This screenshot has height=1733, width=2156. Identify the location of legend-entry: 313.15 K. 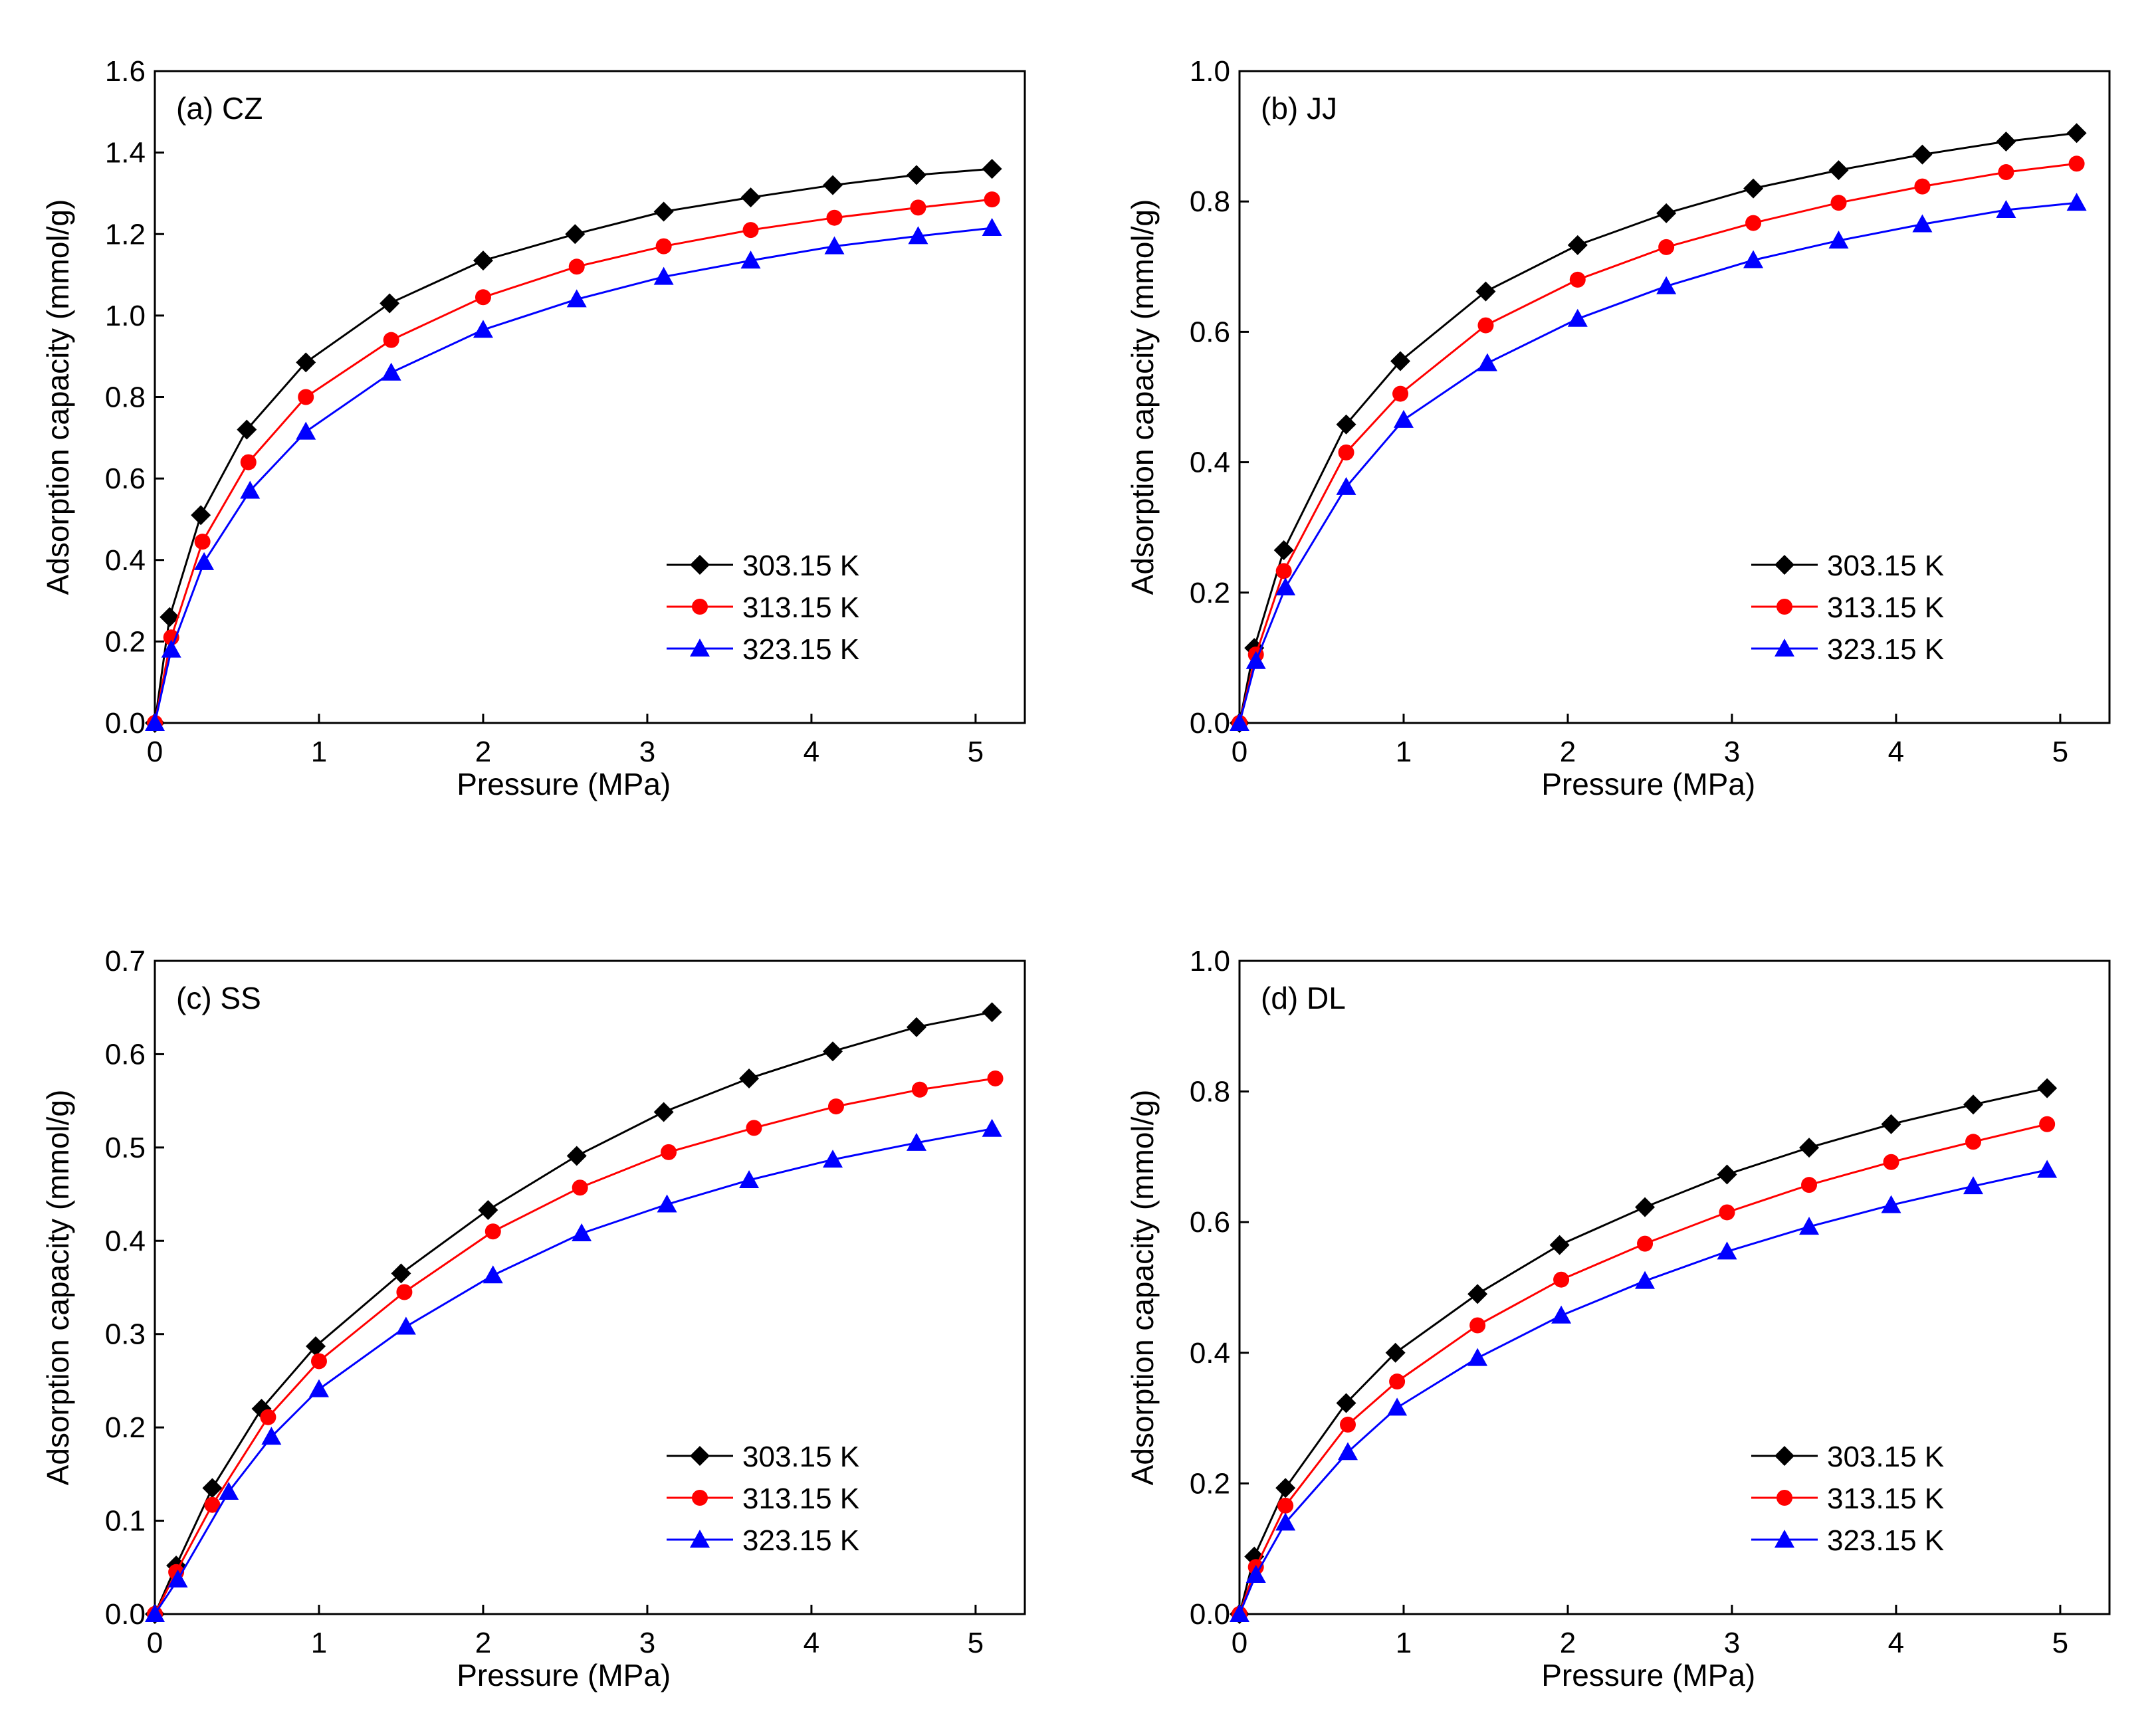
(763, 1498).